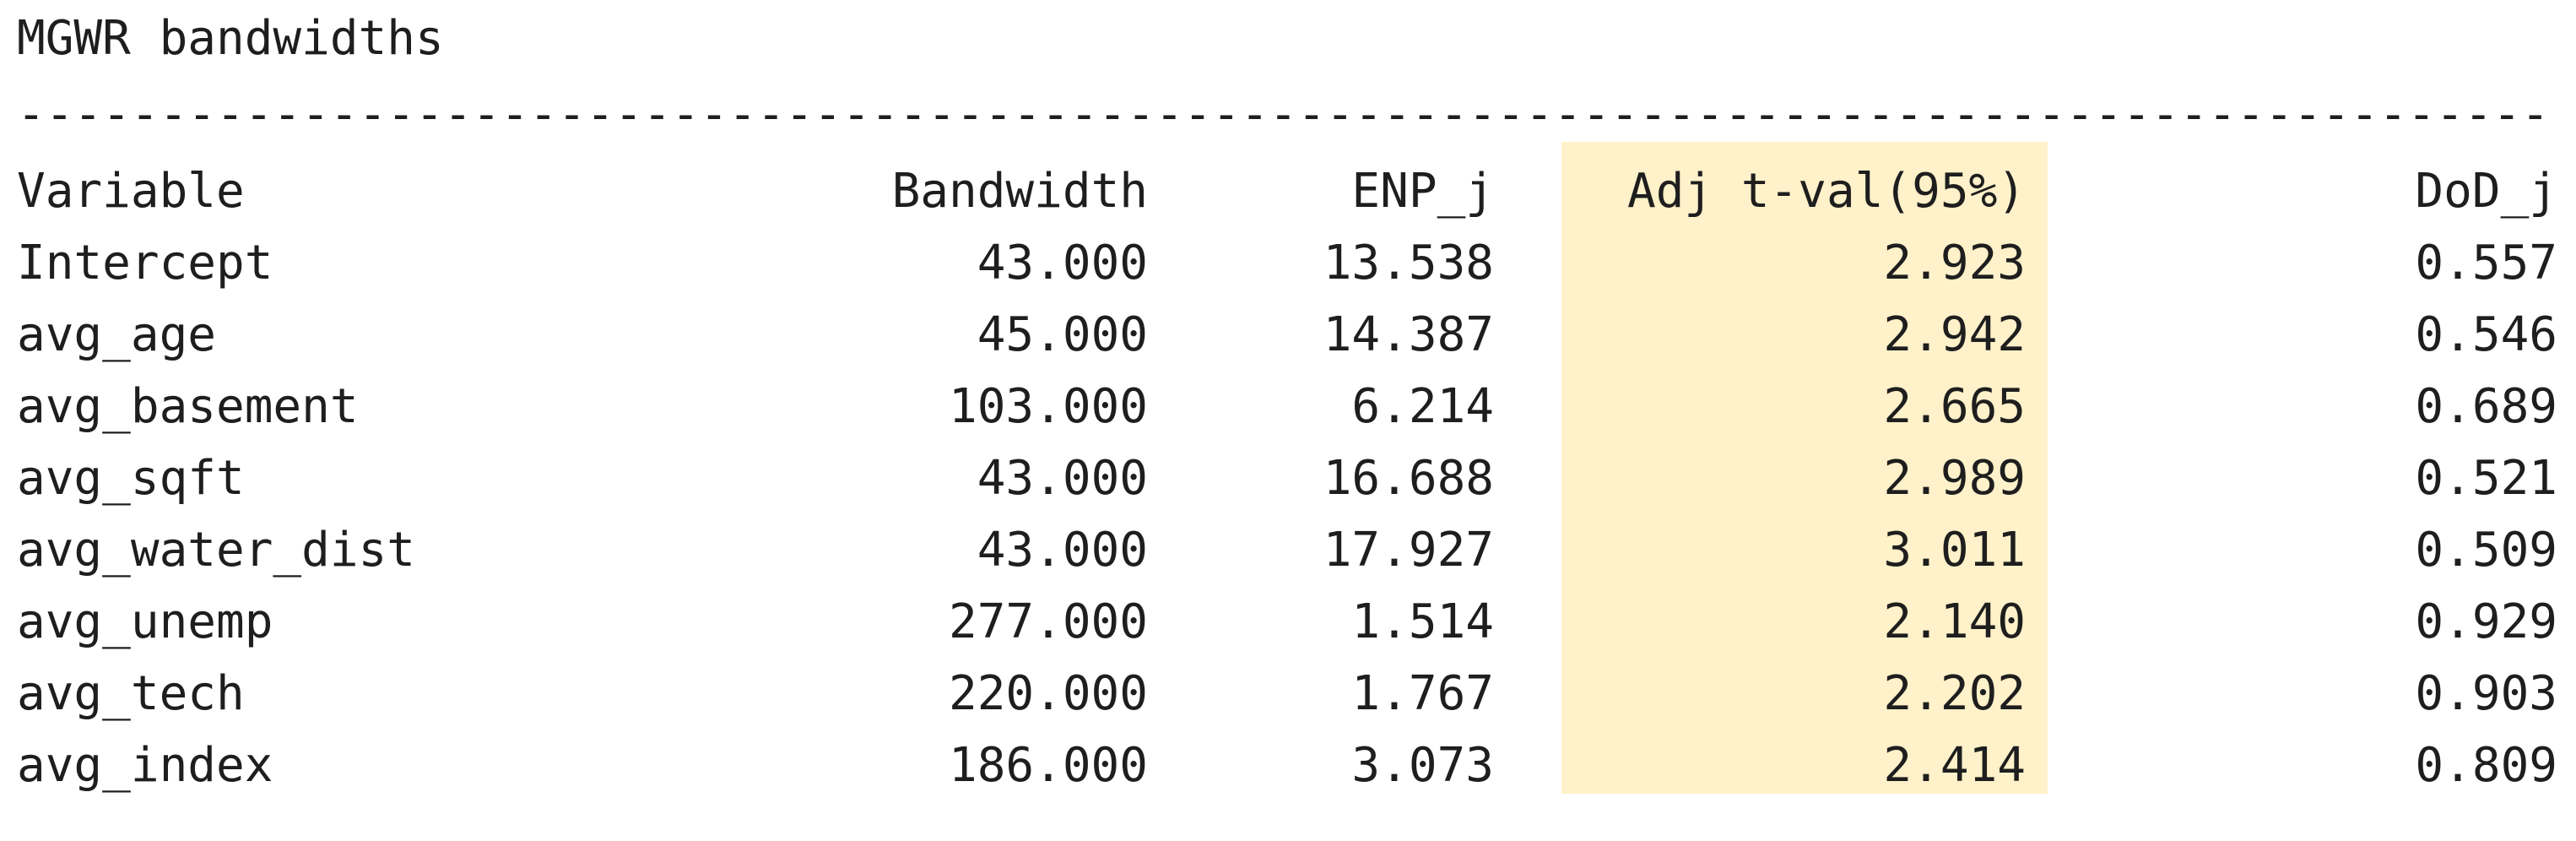 The height and width of the screenshot is (841, 2576). I want to click on cell-dod: 0.521, so click(2486, 478).